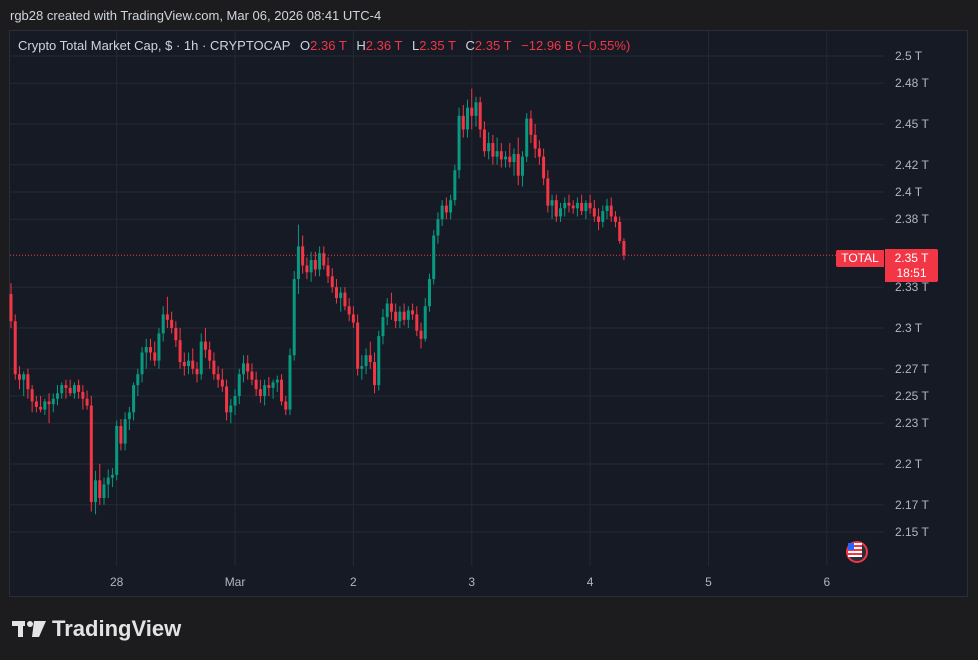  Describe the element at coordinates (305, 45) in the screenshot. I see `legend-open-label: O` at that location.